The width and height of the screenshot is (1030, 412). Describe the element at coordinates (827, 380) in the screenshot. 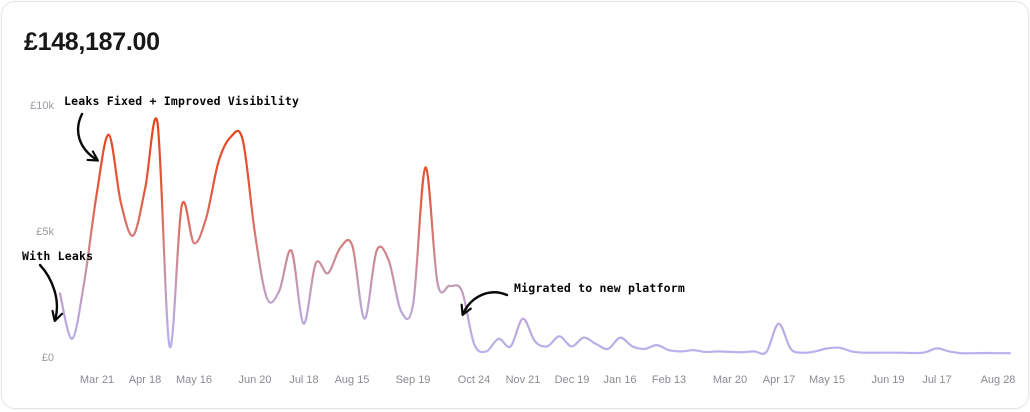

I see `x-axis-label: May 15` at that location.